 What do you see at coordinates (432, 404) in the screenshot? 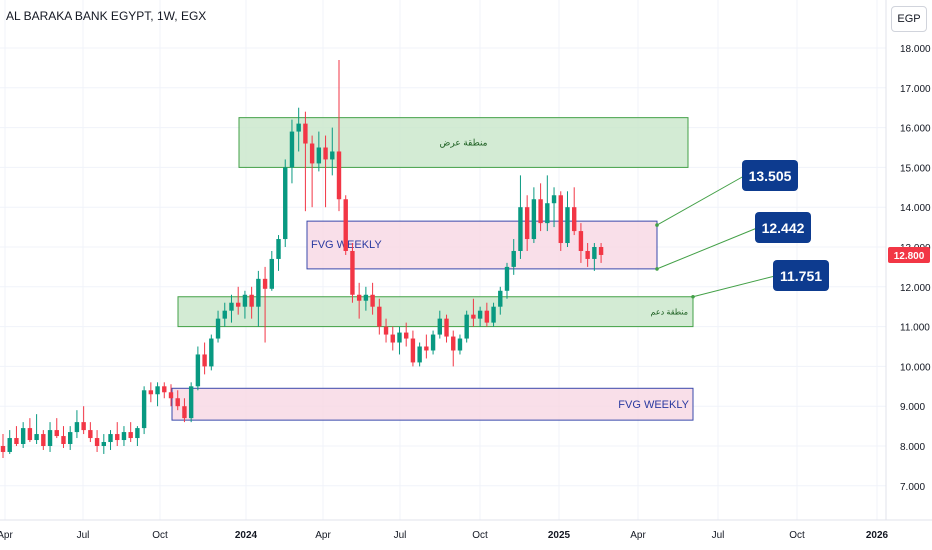
I see `zone-fvg` at bounding box center [432, 404].